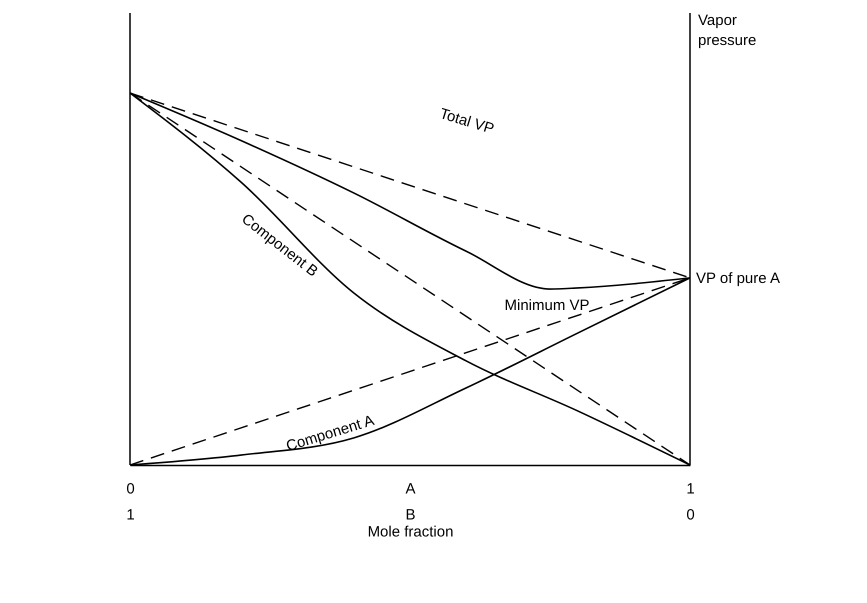 The image size is (867, 603). I want to click on annotation: VP of pure A, so click(738, 278).